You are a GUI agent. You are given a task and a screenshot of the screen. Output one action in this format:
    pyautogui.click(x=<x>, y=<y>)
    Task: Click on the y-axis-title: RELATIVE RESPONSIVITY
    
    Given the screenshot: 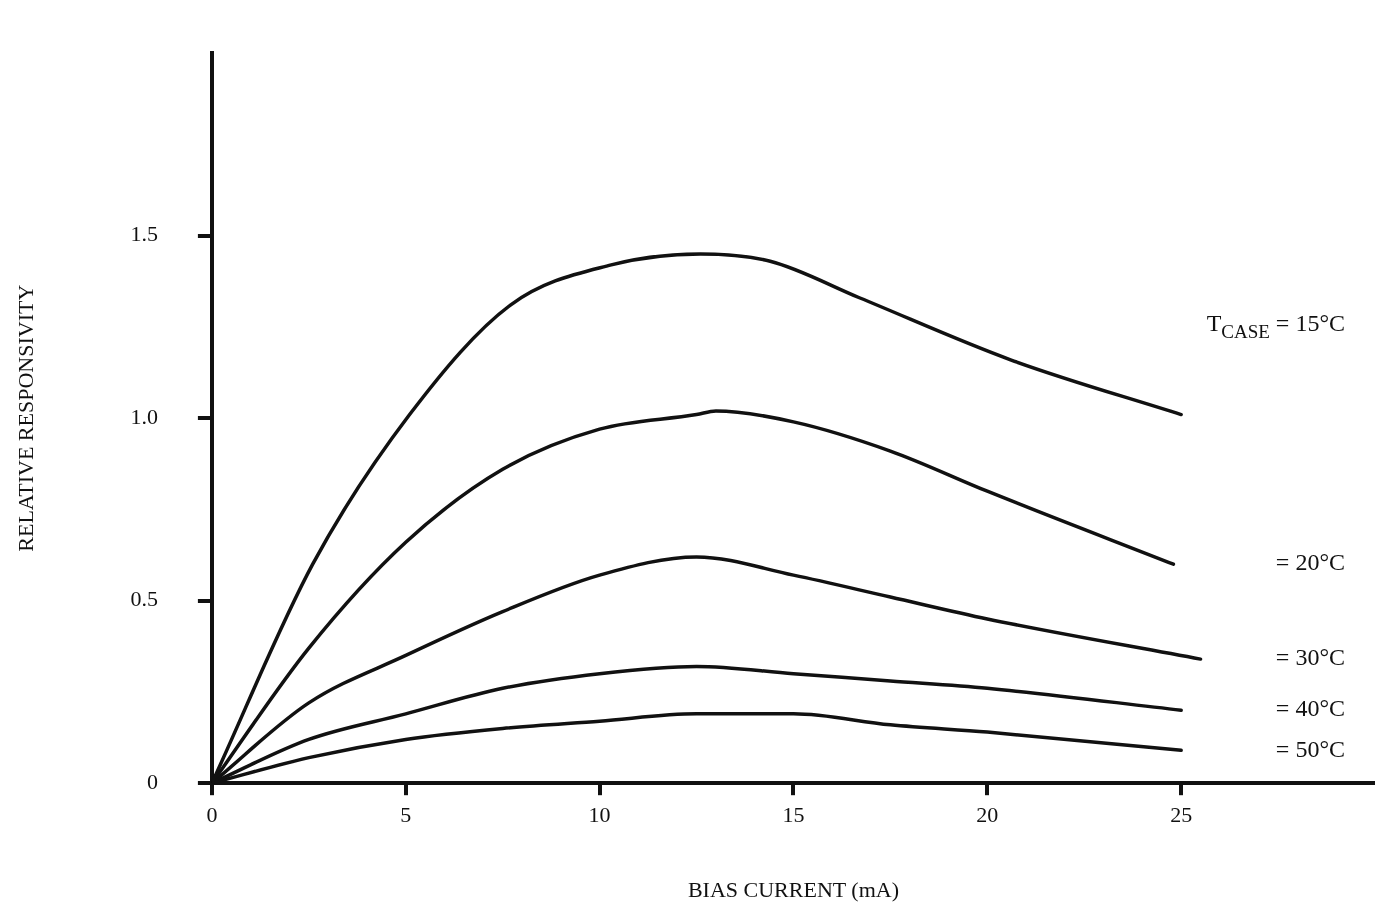 What is the action you would take?
    pyautogui.click(x=25, y=418)
    